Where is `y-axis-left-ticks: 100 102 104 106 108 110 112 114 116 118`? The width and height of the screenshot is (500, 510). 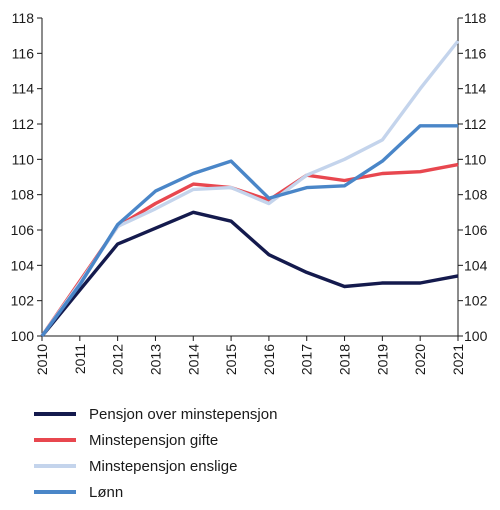
y-axis-left-ticks: 100 102 104 106 108 110 112 114 116 118 is located at coordinates (26, 177).